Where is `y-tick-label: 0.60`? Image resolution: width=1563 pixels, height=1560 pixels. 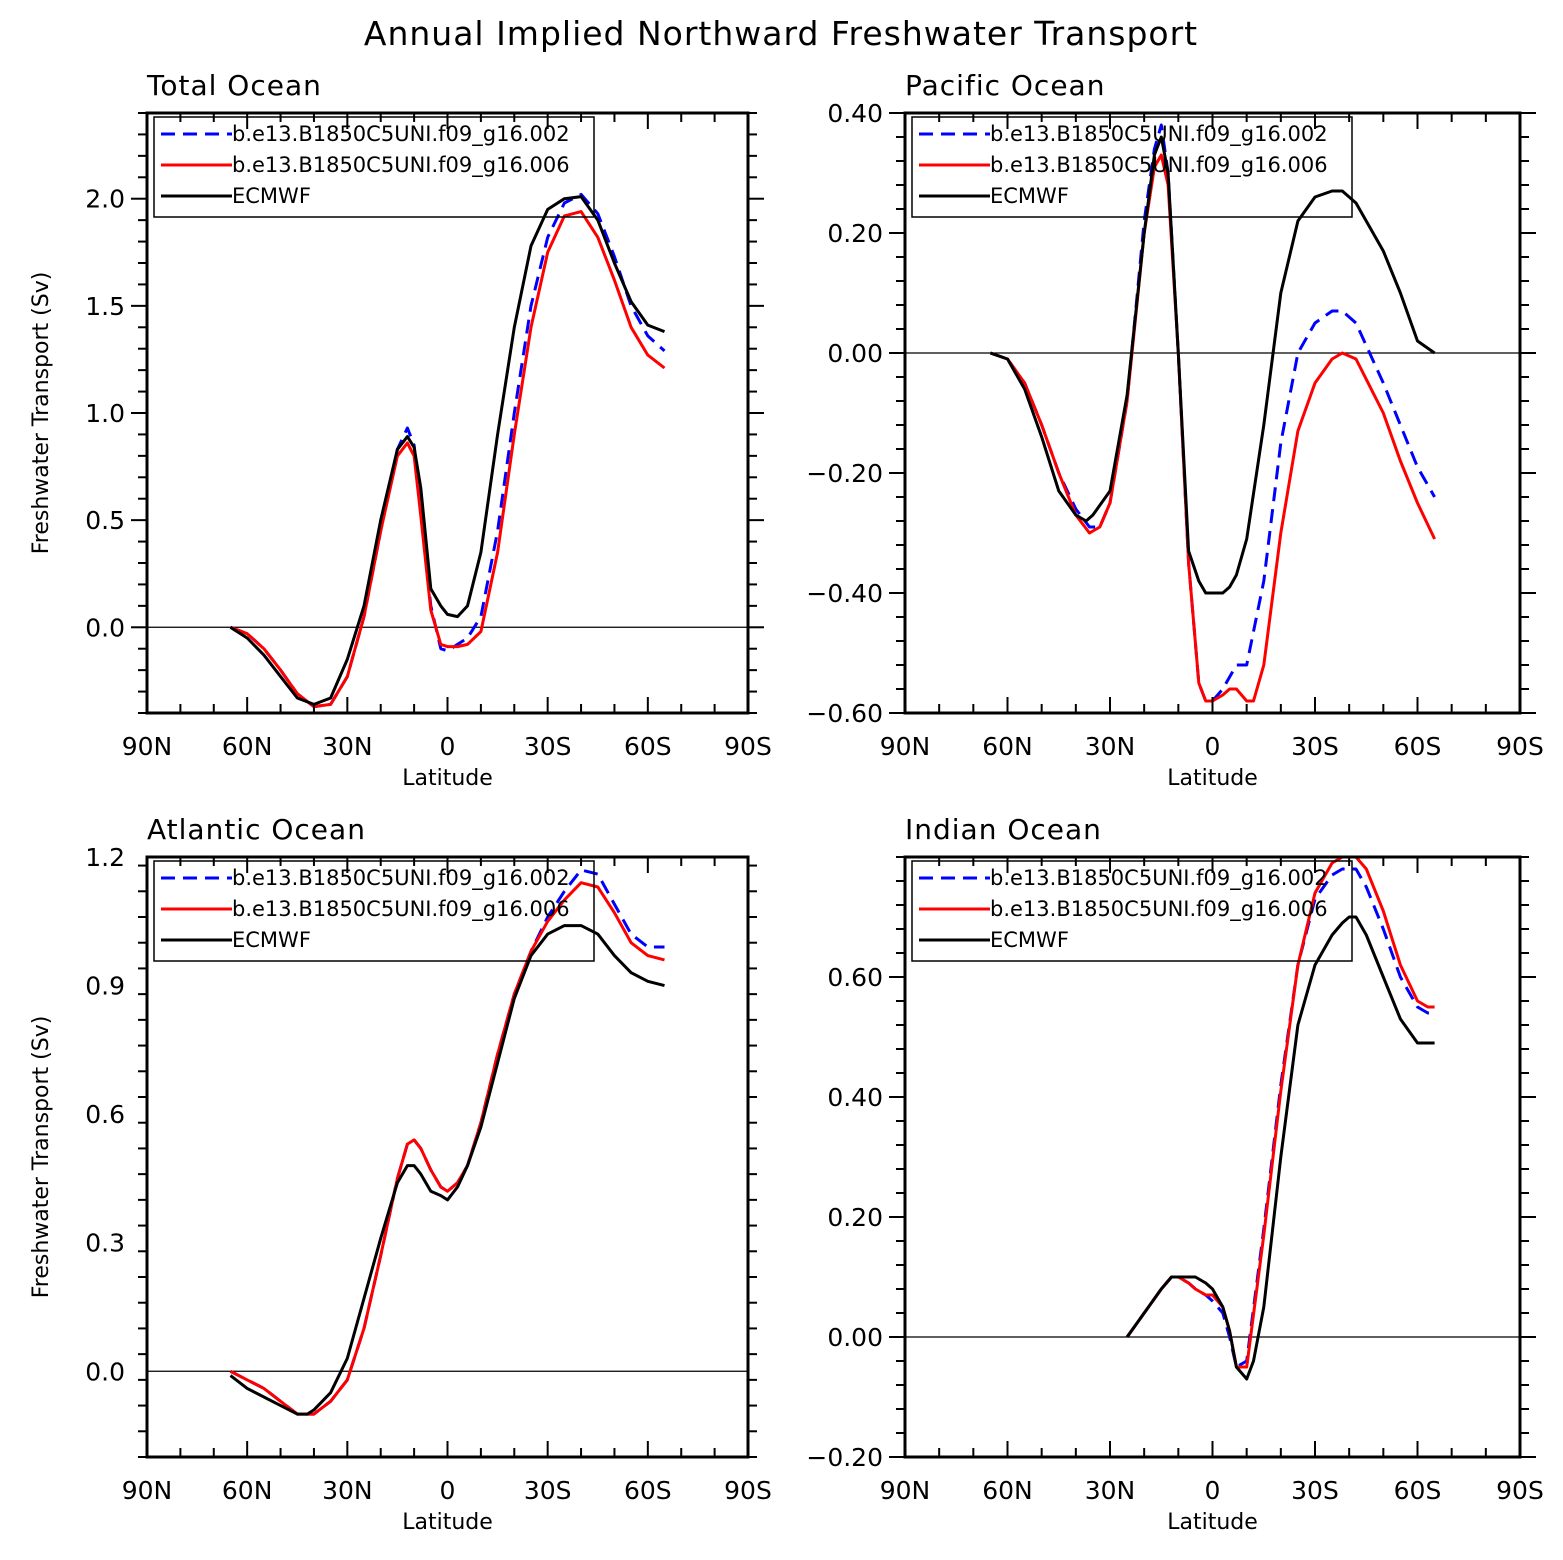
y-tick-label: 0.60 is located at coordinates (855, 977).